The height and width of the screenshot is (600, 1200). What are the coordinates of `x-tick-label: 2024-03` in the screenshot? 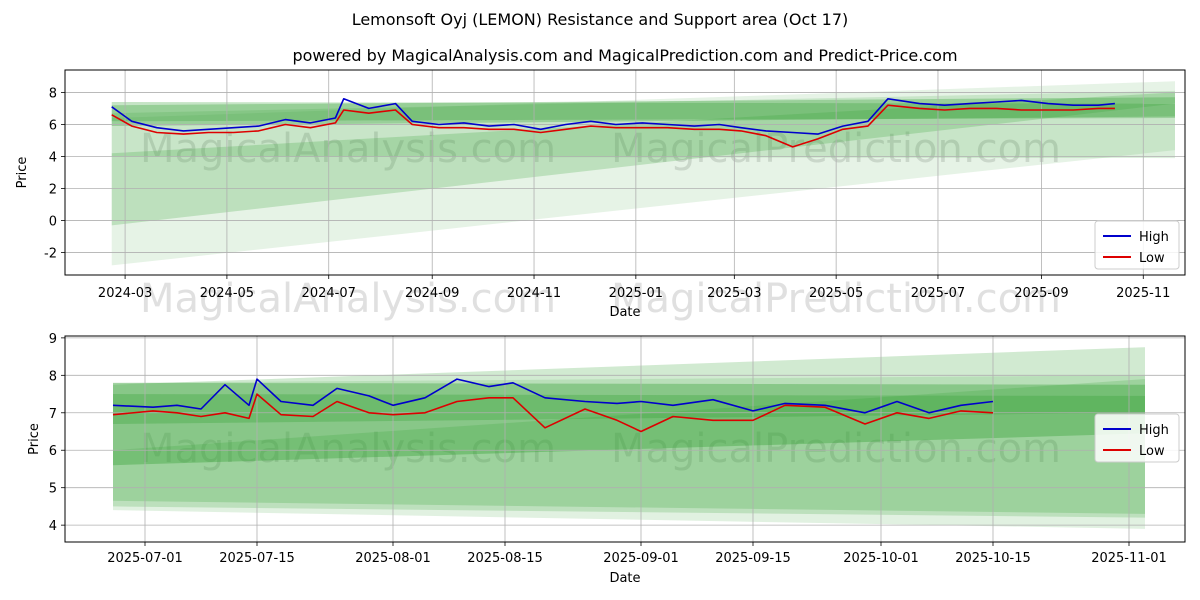 It's located at (125, 293).